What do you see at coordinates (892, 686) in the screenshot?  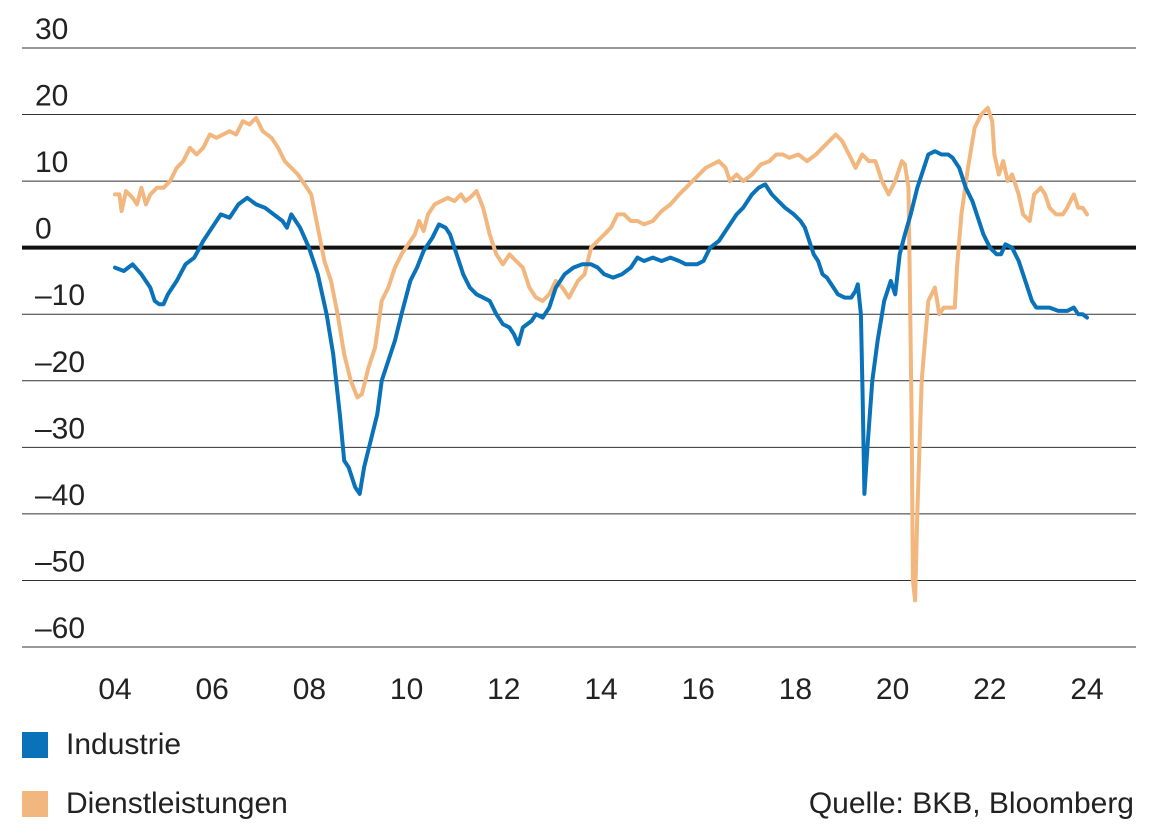 I see `x-tick-label: 20` at bounding box center [892, 686].